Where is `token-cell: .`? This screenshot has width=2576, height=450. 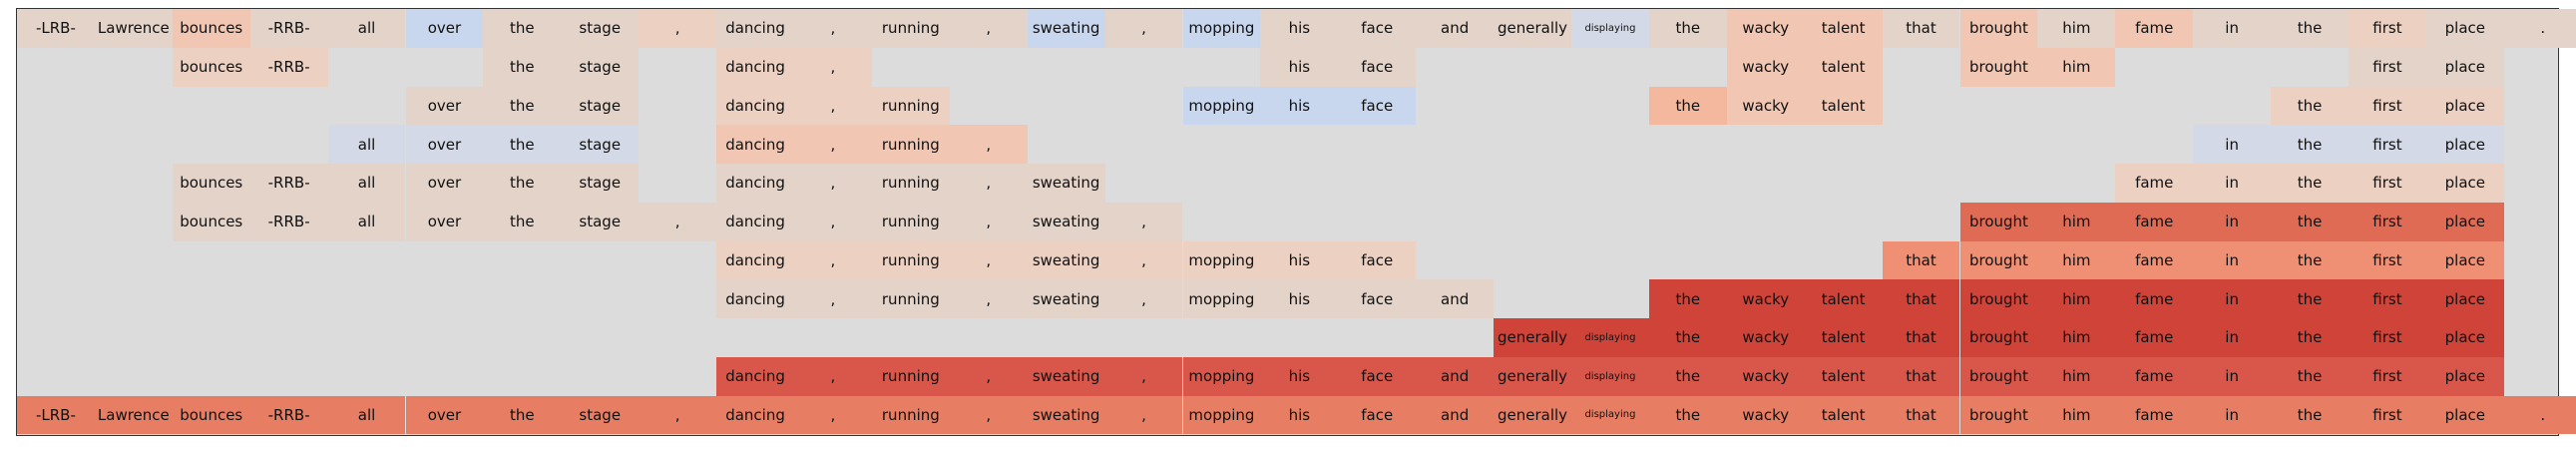 token-cell: . is located at coordinates (2539, 28).